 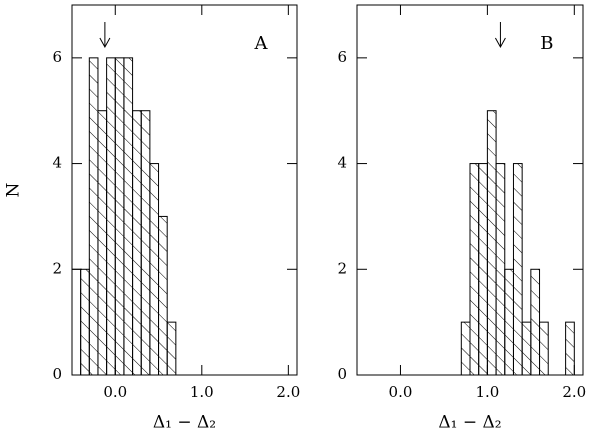 What do you see at coordinates (546, 43) in the screenshot?
I see `panel-label: B` at bounding box center [546, 43].